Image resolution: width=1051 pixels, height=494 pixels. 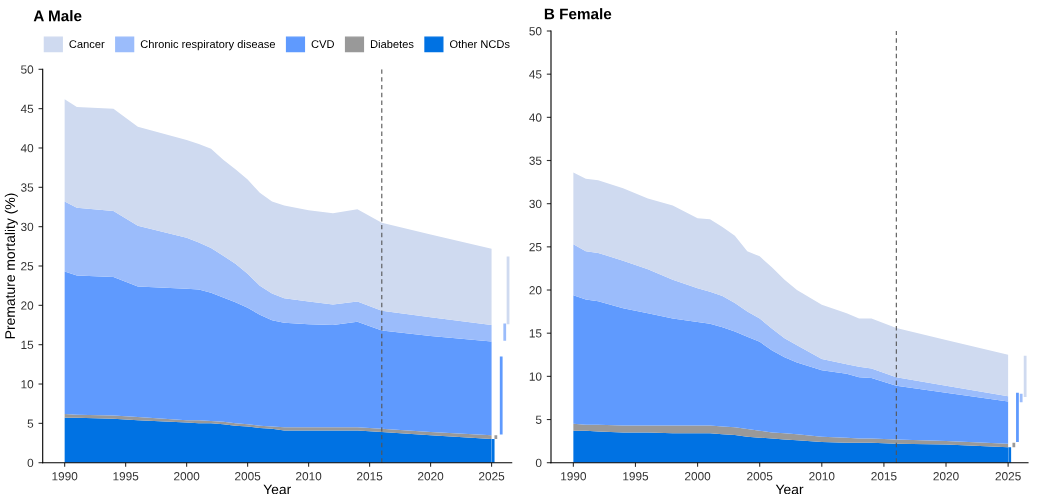 What do you see at coordinates (57, 16) in the screenshot?
I see `chart-title: A Male` at bounding box center [57, 16].